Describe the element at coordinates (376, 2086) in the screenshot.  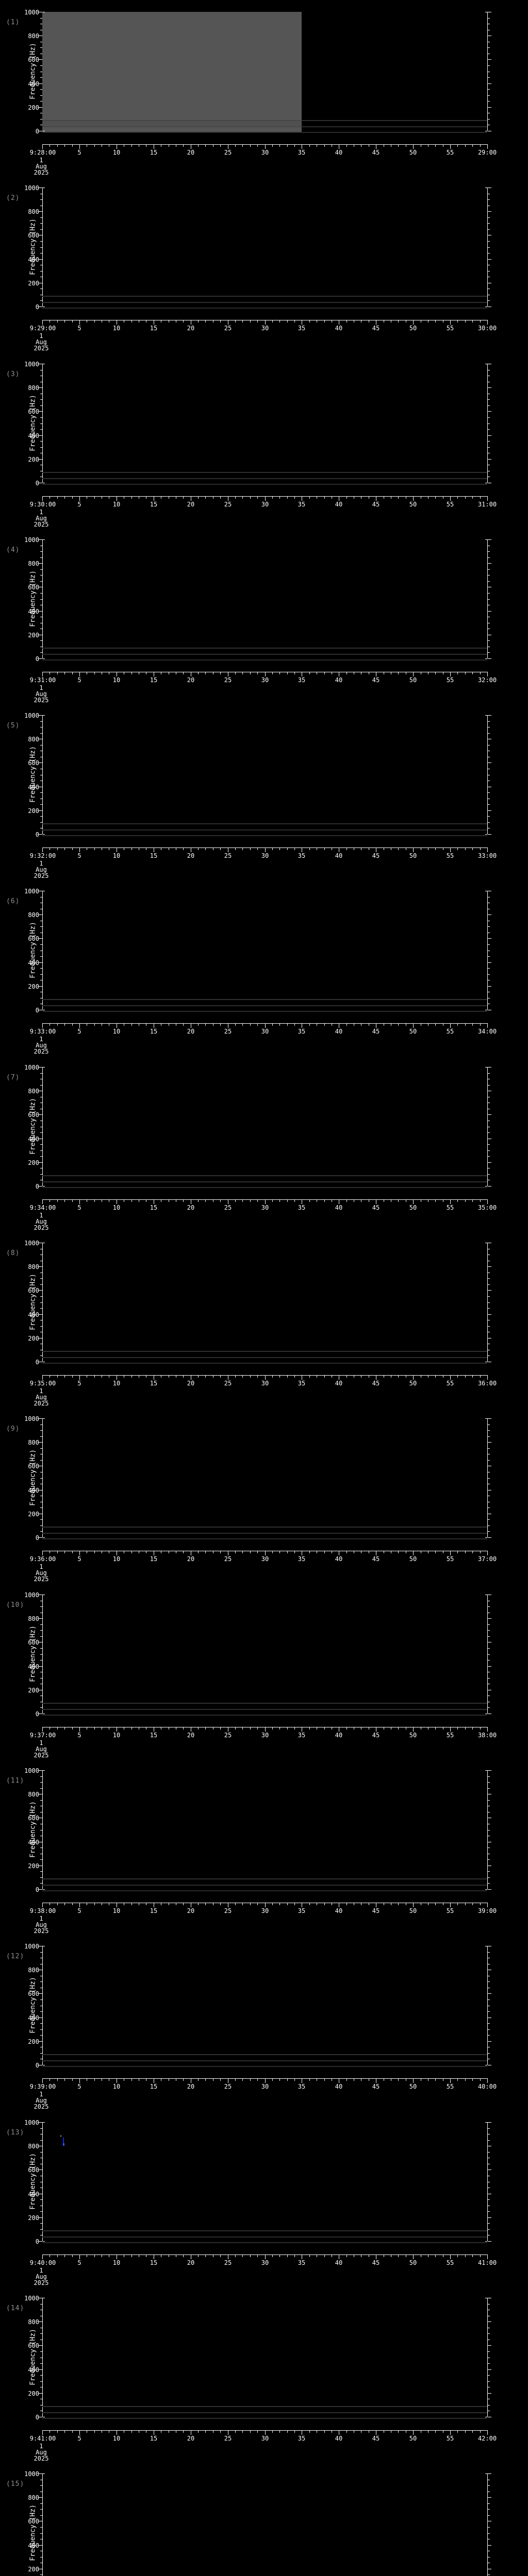
I see `x-tick-label: 45` at that location.